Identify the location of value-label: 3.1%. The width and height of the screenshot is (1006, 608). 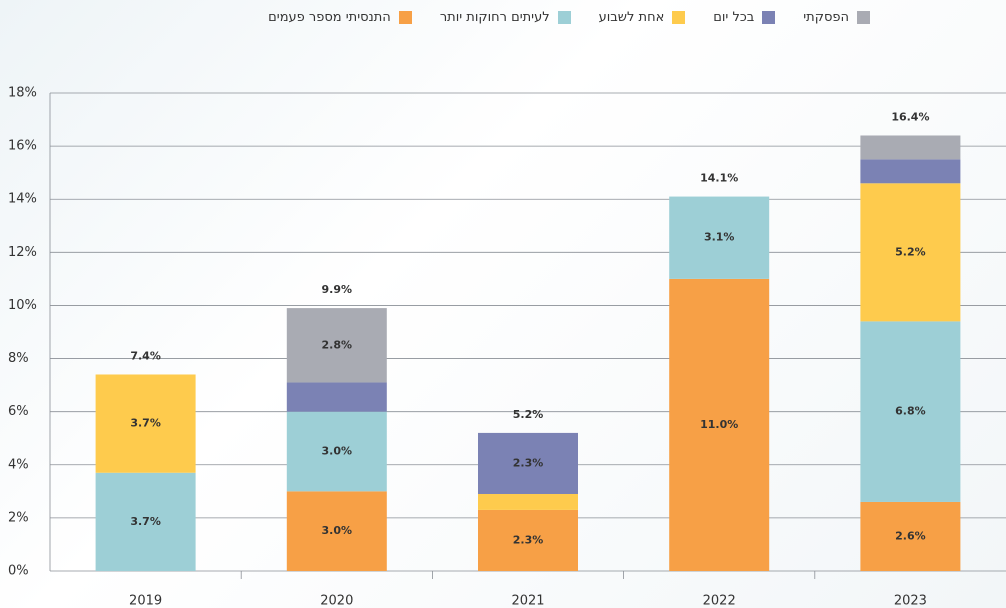
(719, 237).